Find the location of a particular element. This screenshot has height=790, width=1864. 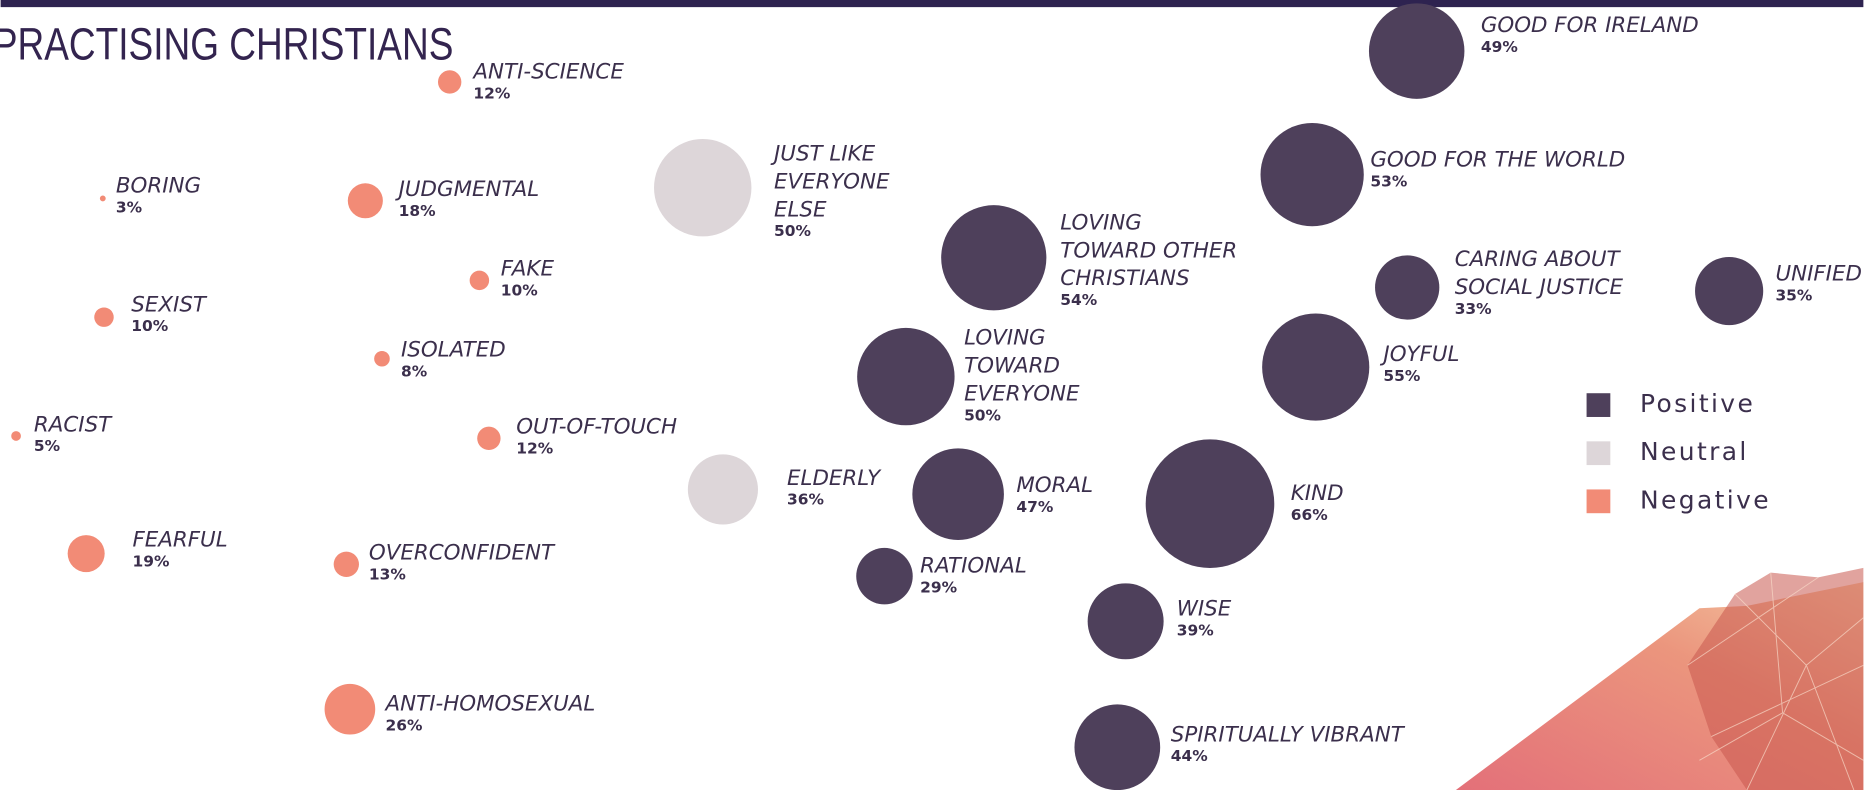

value-label: 53% is located at coordinates (1388, 181).